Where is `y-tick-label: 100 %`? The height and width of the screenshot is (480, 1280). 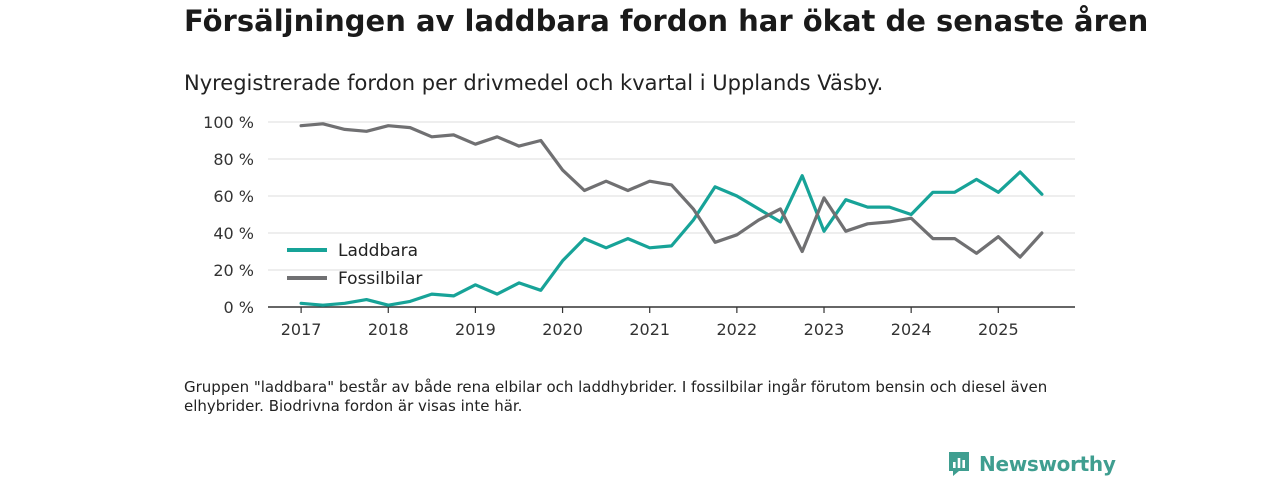 y-tick-label: 100 % is located at coordinates (228, 122).